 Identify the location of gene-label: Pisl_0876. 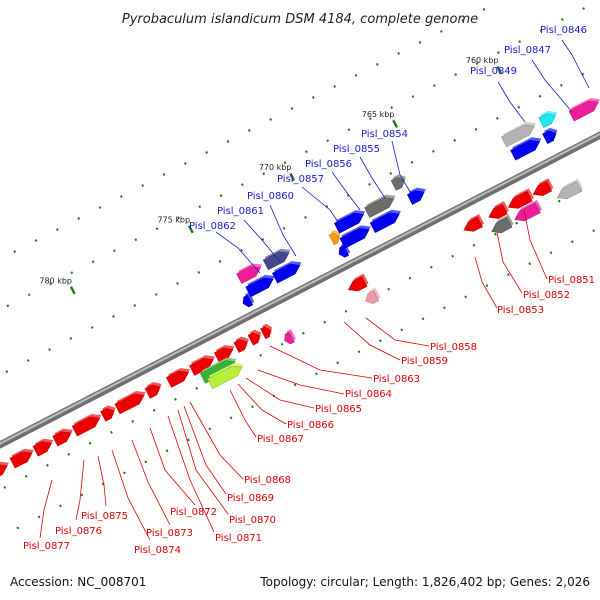
(78, 531).